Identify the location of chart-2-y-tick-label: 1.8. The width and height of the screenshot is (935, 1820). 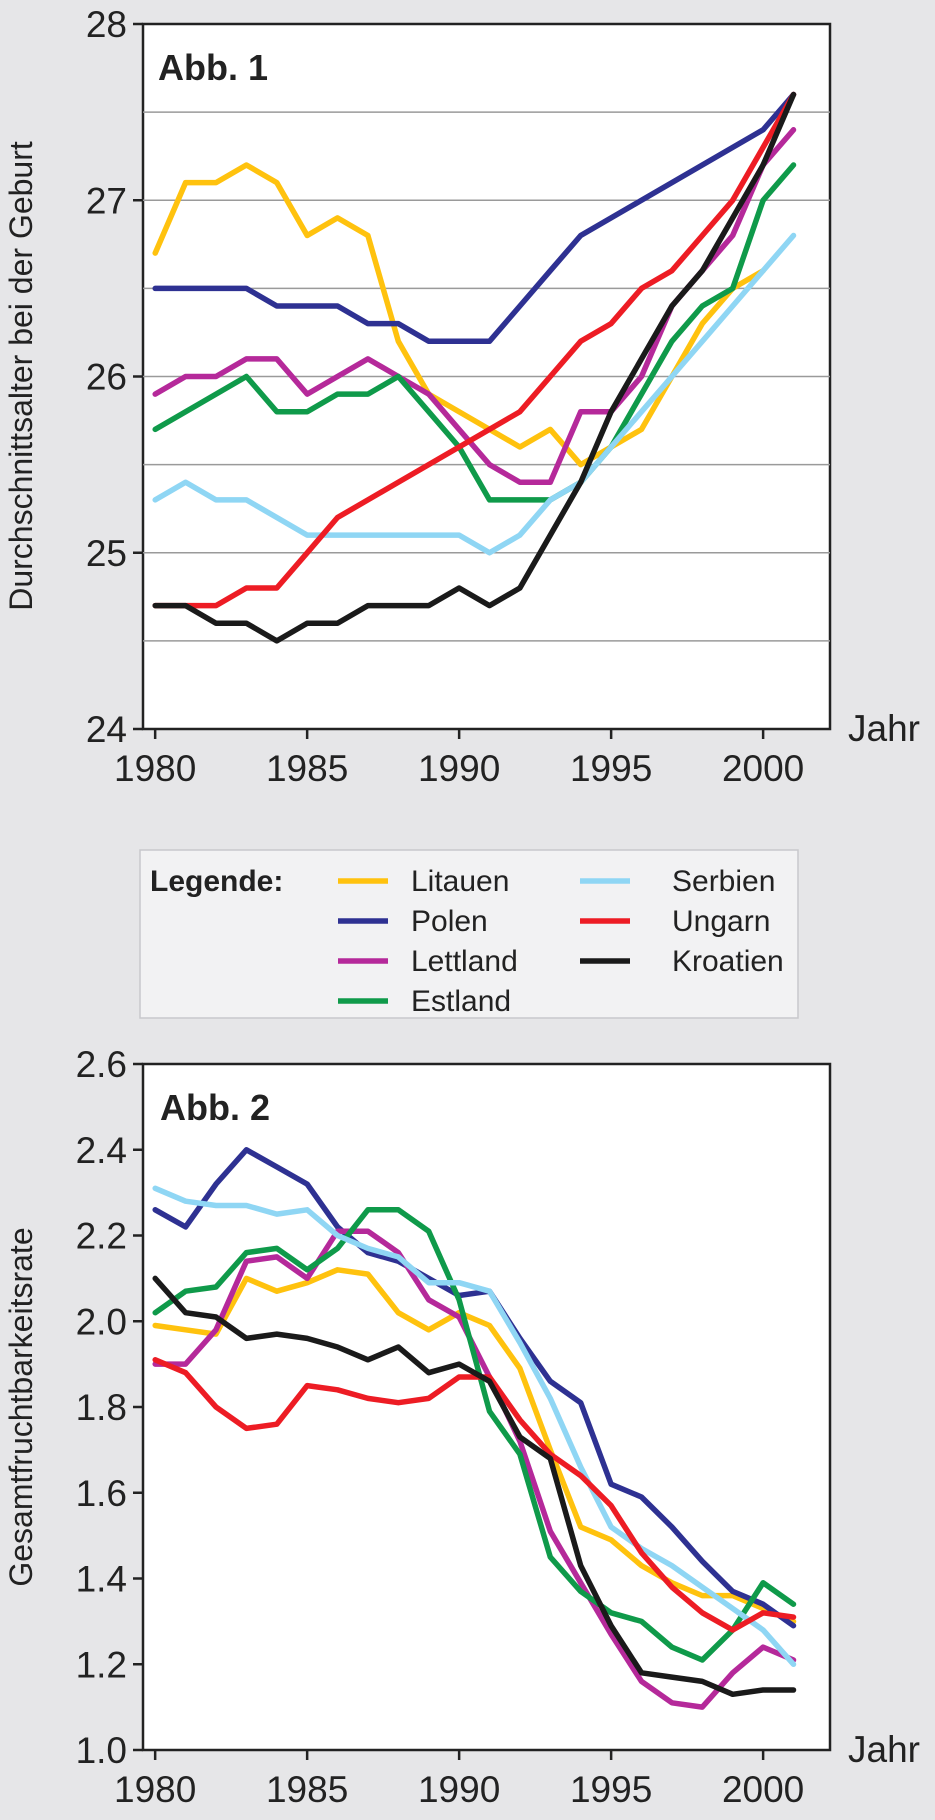
(101, 1407).